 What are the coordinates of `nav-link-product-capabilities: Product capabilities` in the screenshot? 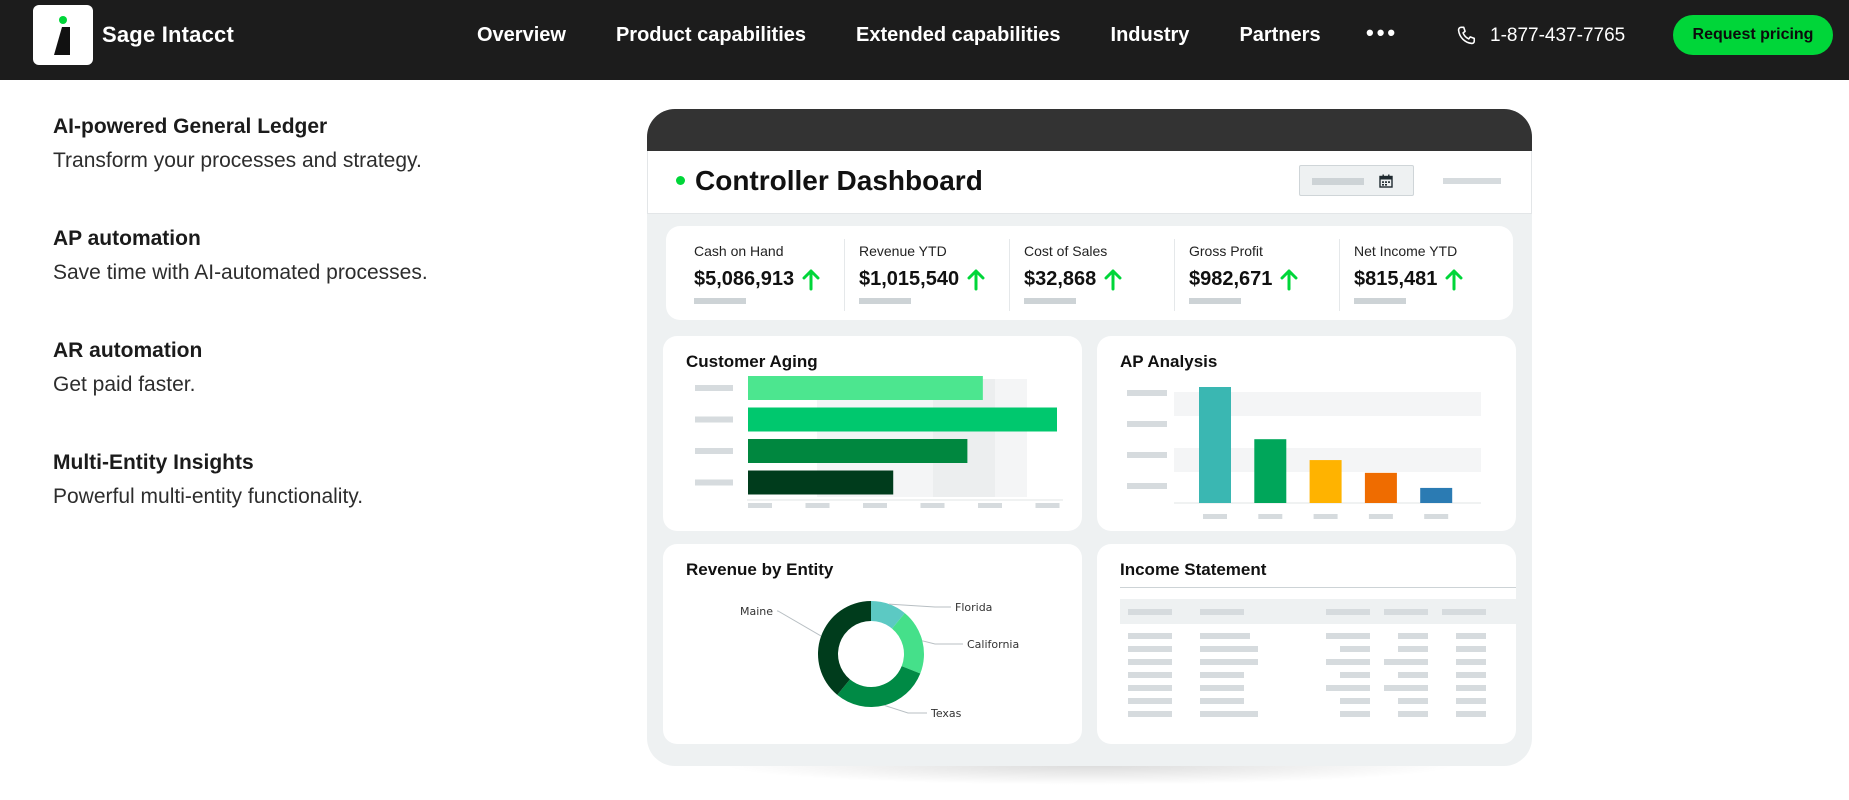 It's located at (711, 35).